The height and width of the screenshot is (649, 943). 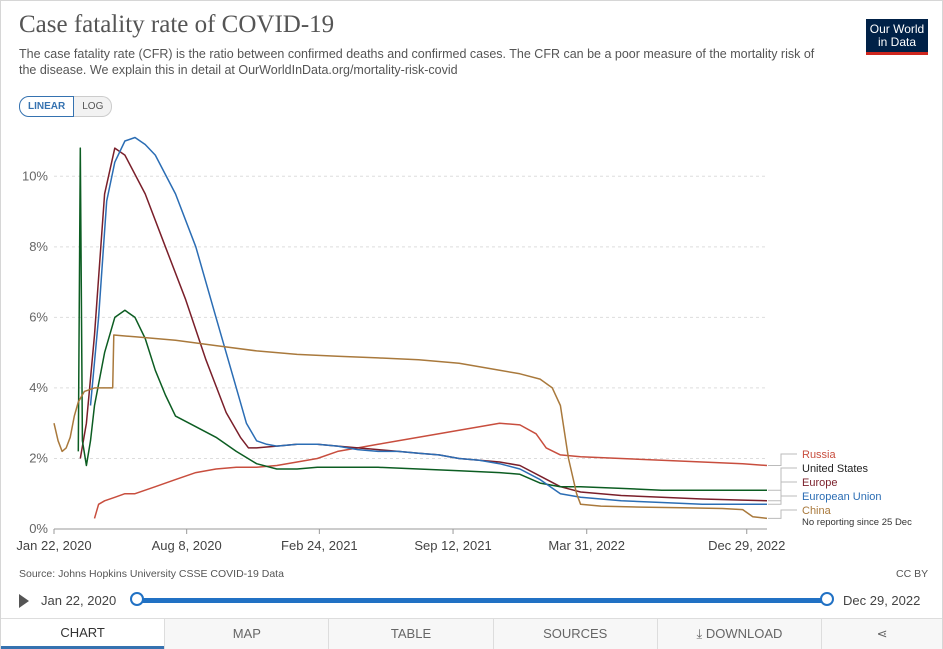 What do you see at coordinates (746, 545) in the screenshot?
I see `x-tick-label: Dec 29, 2022` at bounding box center [746, 545].